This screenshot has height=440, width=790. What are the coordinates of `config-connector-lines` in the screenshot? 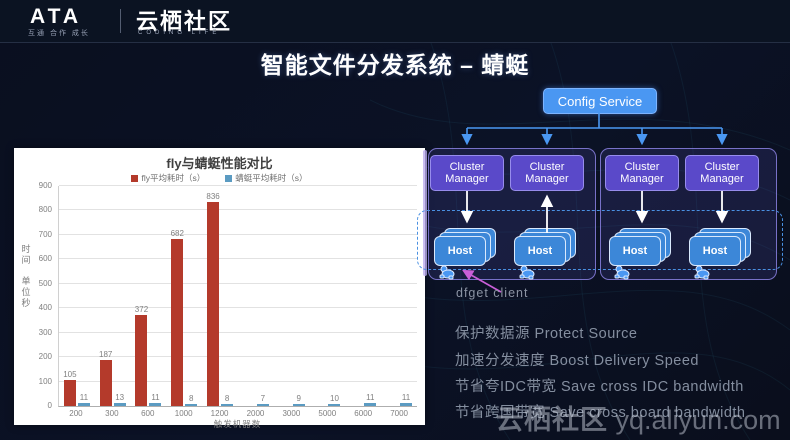 It's located at (594, 129).